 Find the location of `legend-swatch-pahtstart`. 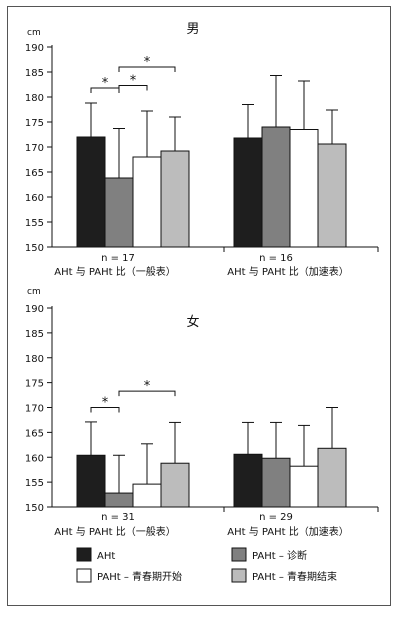

legend-swatch-pahtstart is located at coordinates (84, 575).